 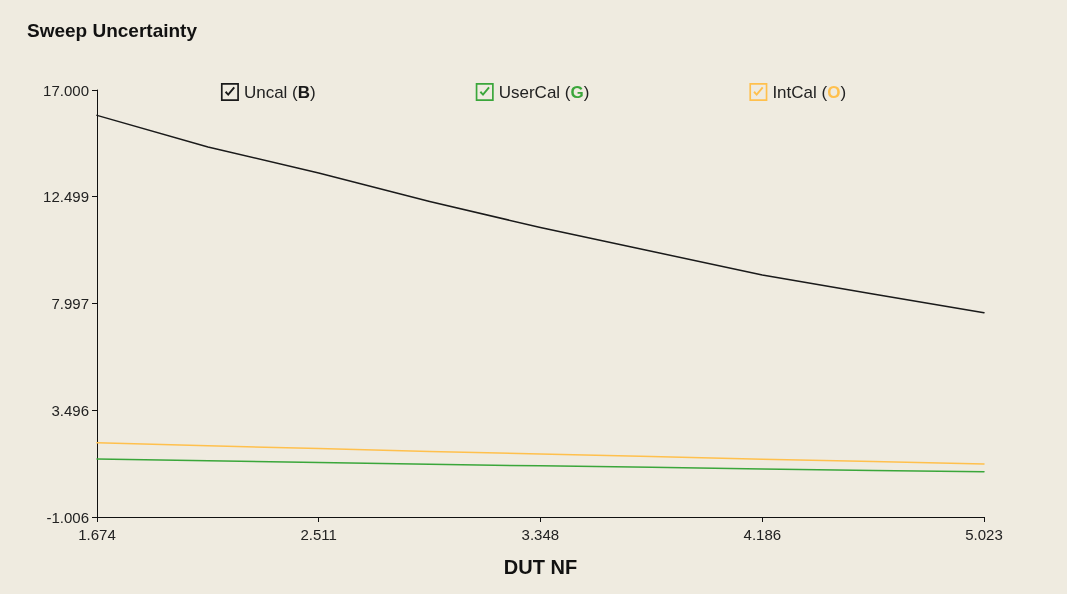 I want to click on legend-label: Uncal (B), so click(x=279, y=92).